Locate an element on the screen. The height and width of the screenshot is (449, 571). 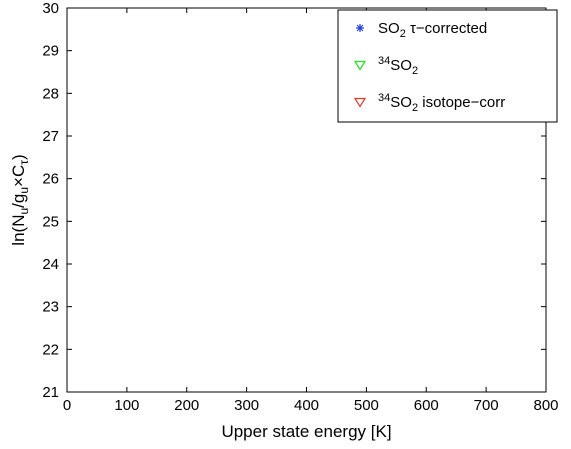
legend-label: 34SO2 is located at coordinates (398, 66).